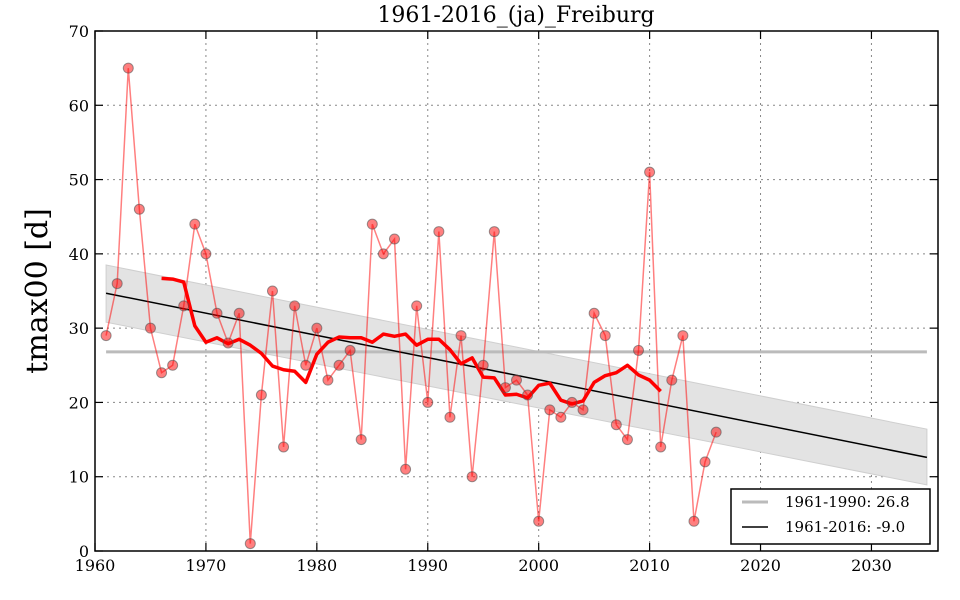 The image size is (960, 600). Describe the element at coordinates (95, 565) in the screenshot. I see `x-tick-label: 1960` at that location.